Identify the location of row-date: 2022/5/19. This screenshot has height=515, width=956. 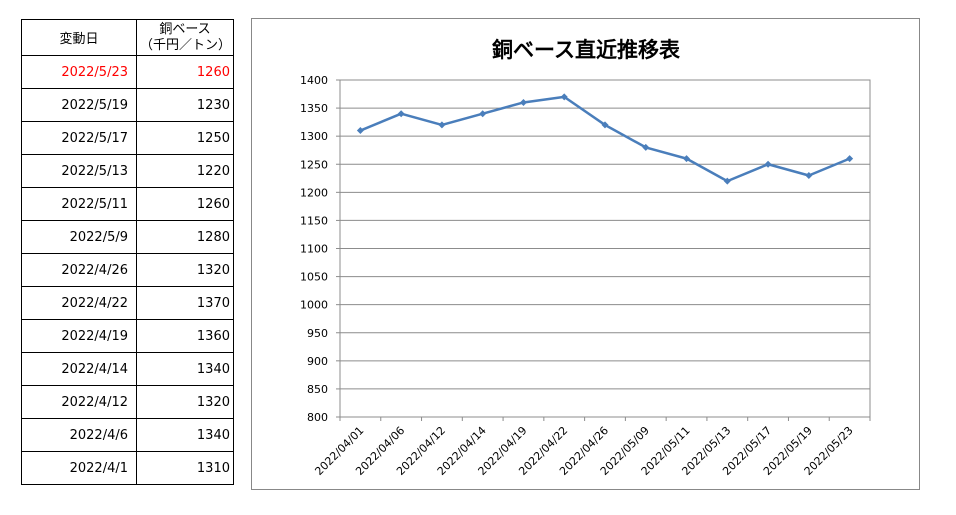
(79, 105).